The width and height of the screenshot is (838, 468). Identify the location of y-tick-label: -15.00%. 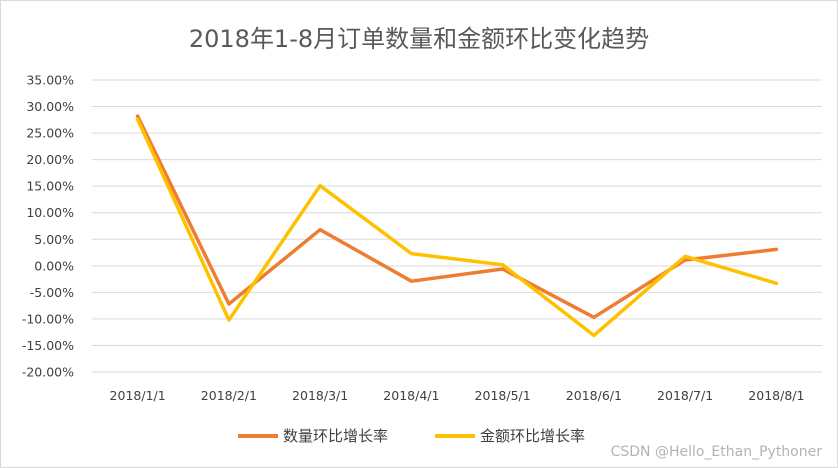
(48, 345).